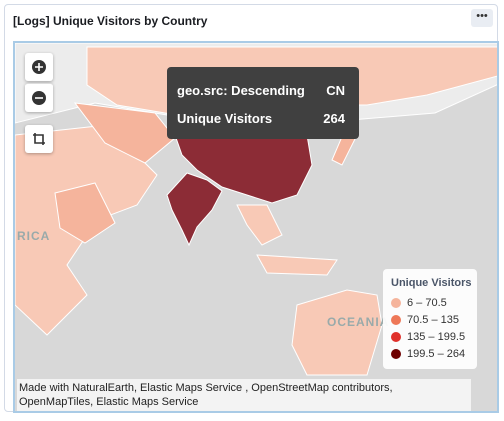 This screenshot has width=504, height=421. I want to click on tooltip-value: 264, so click(334, 118).